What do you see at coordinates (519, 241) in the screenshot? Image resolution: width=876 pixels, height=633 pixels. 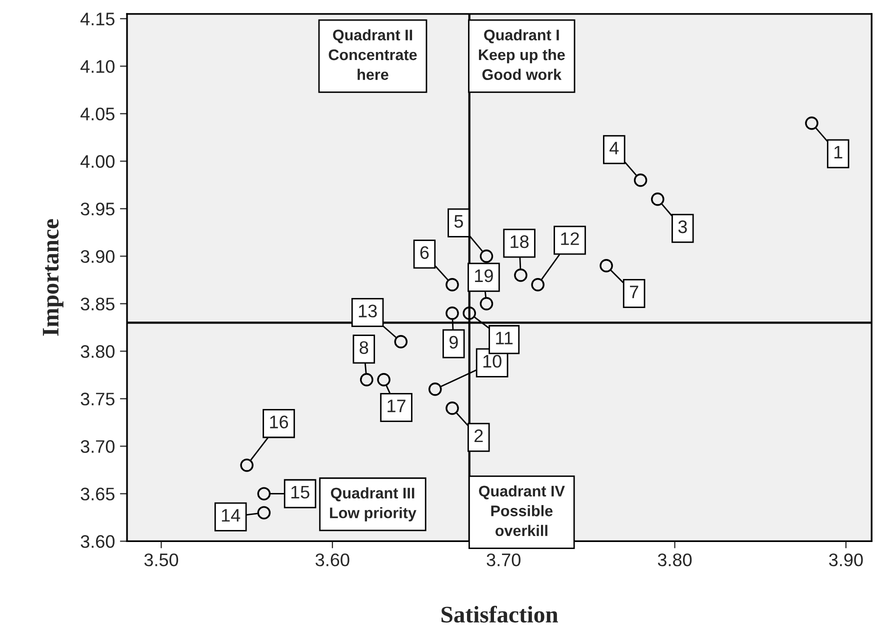 I see `annotation: 18` at bounding box center [519, 241].